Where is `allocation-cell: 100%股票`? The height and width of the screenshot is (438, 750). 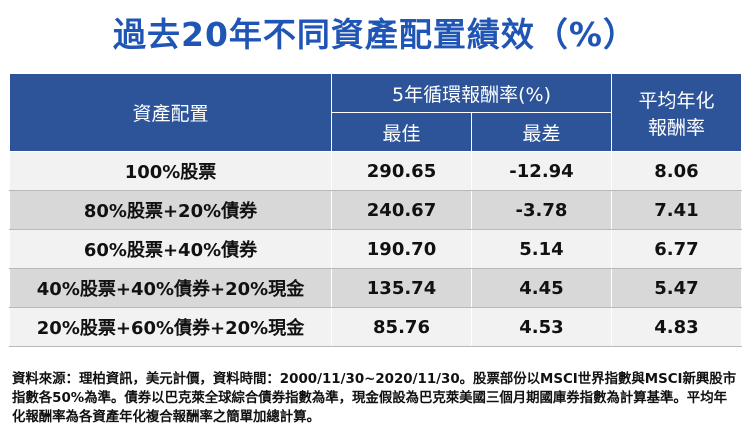
allocation-cell: 100%股票 is located at coordinates (170, 171).